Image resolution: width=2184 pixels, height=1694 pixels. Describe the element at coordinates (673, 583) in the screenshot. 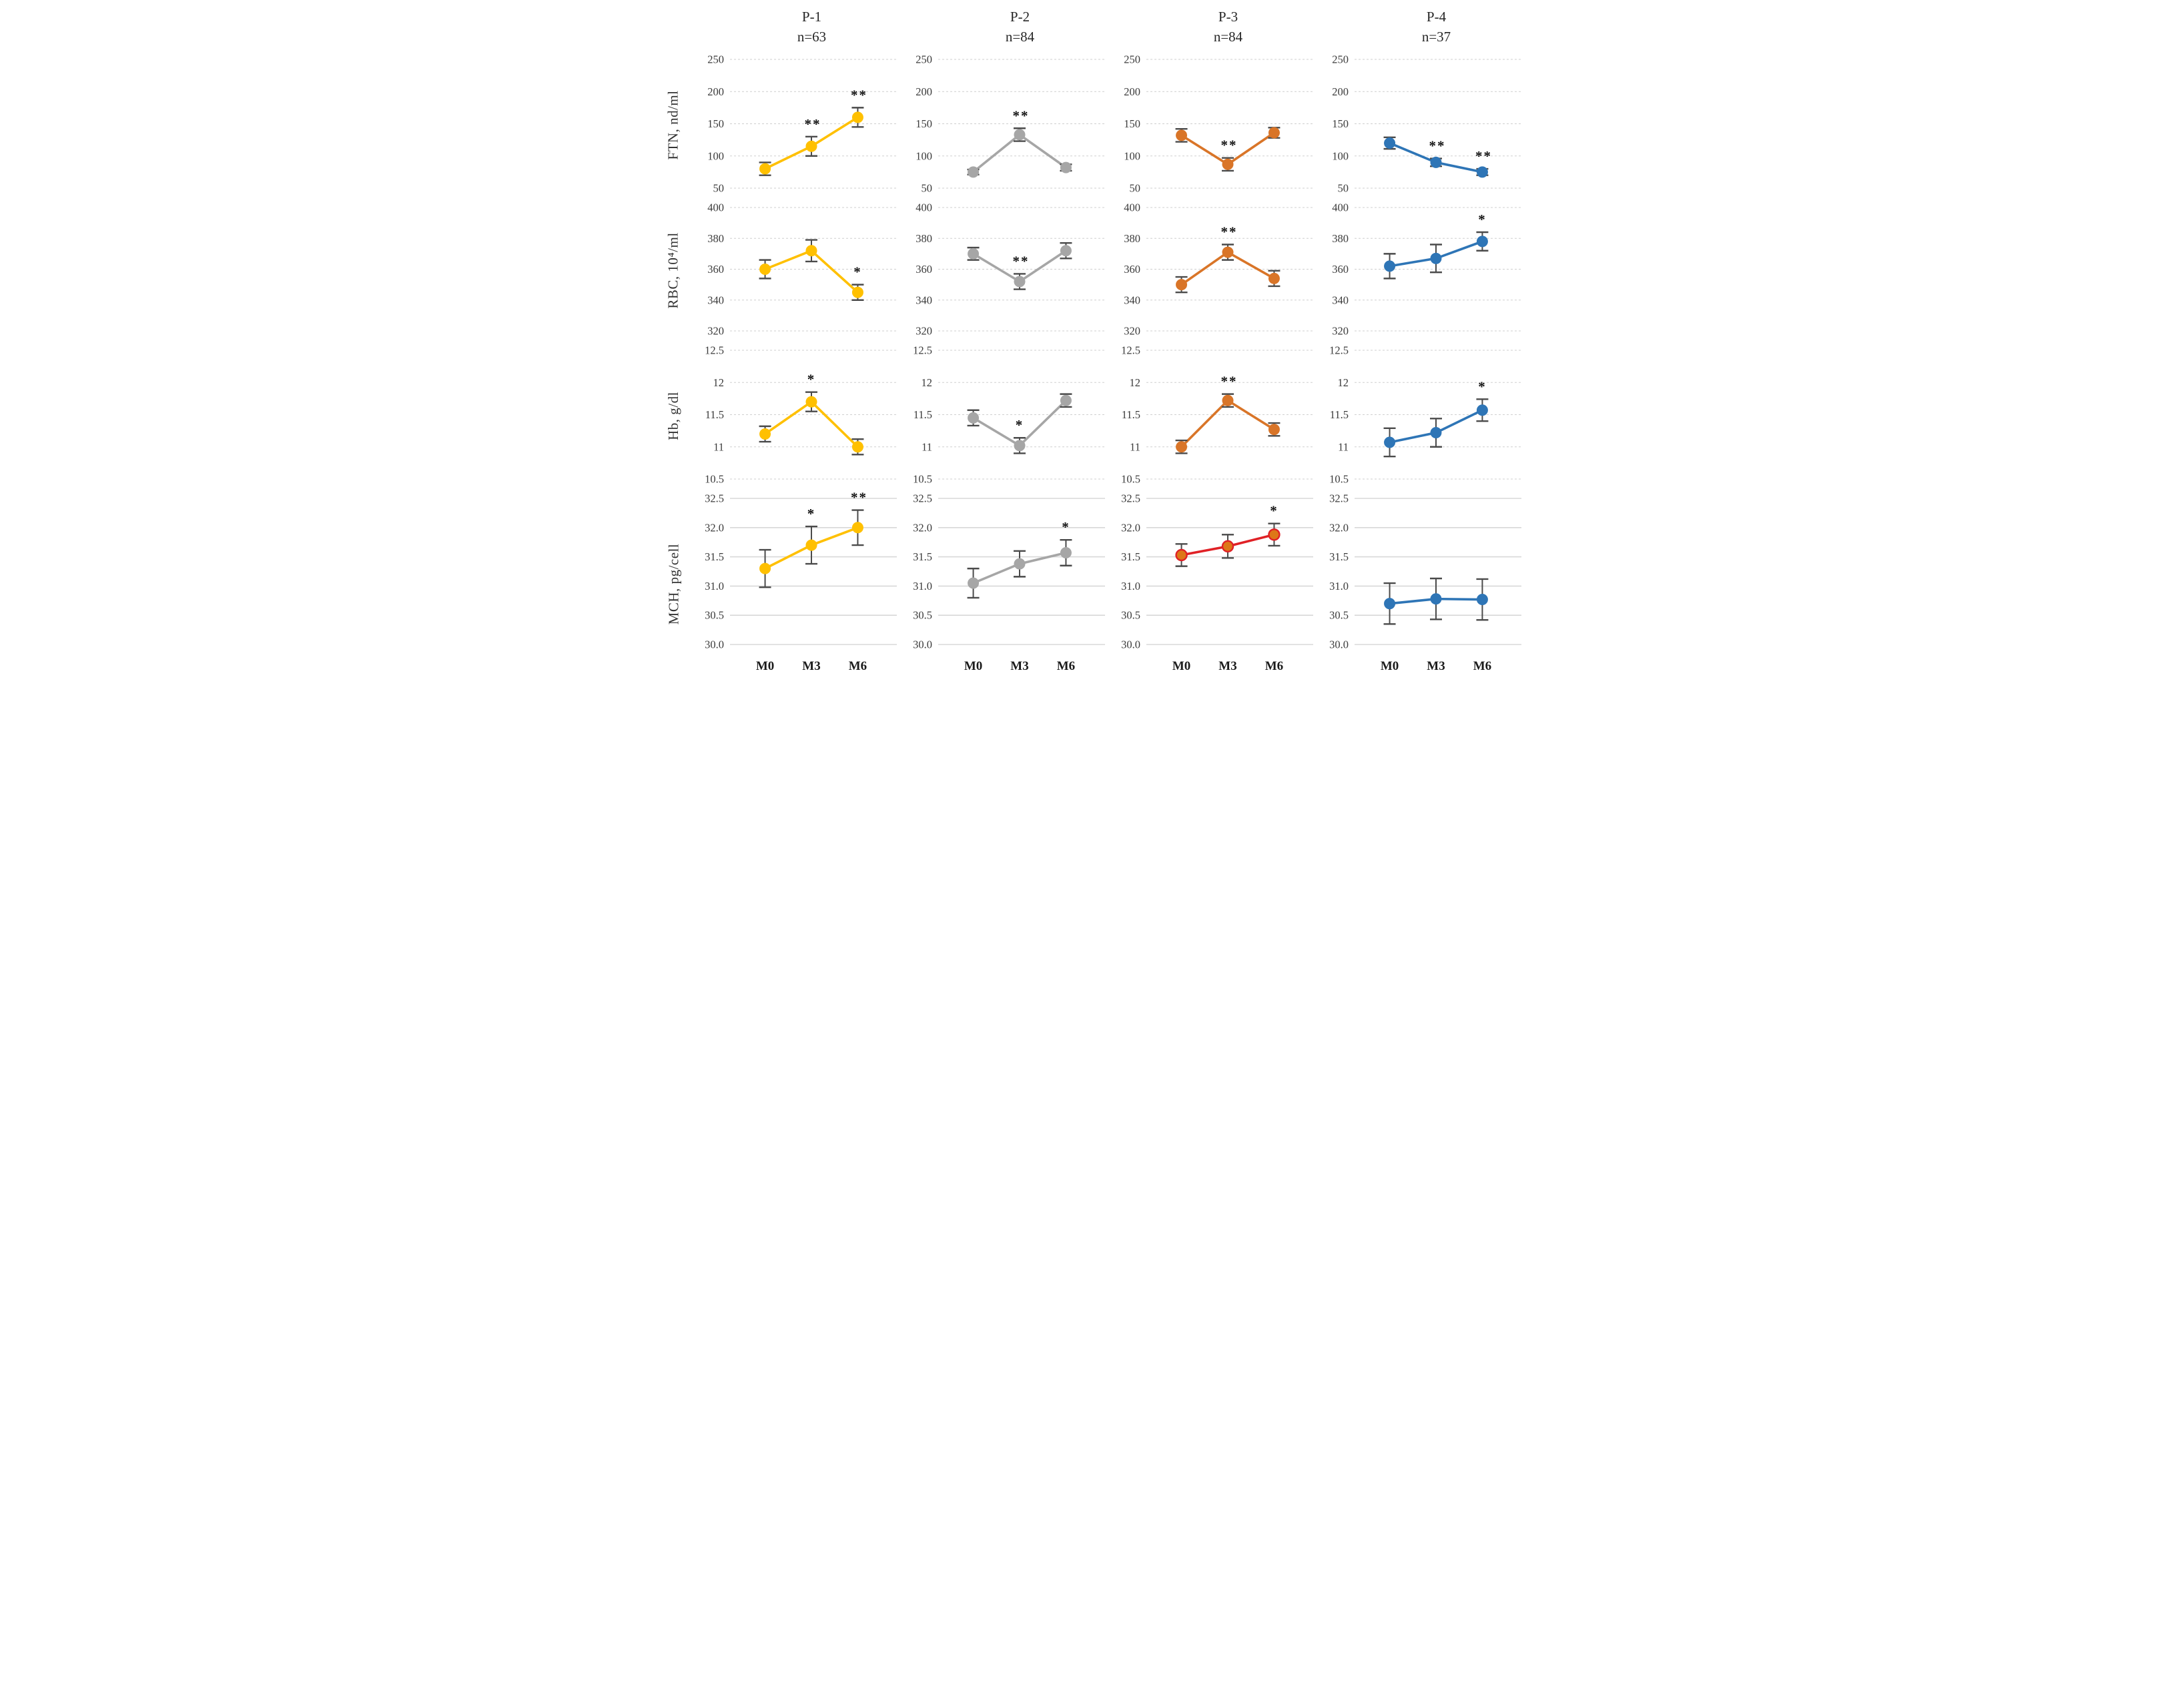

I see `y-axis-title: MCH, pg/cell` at that location.